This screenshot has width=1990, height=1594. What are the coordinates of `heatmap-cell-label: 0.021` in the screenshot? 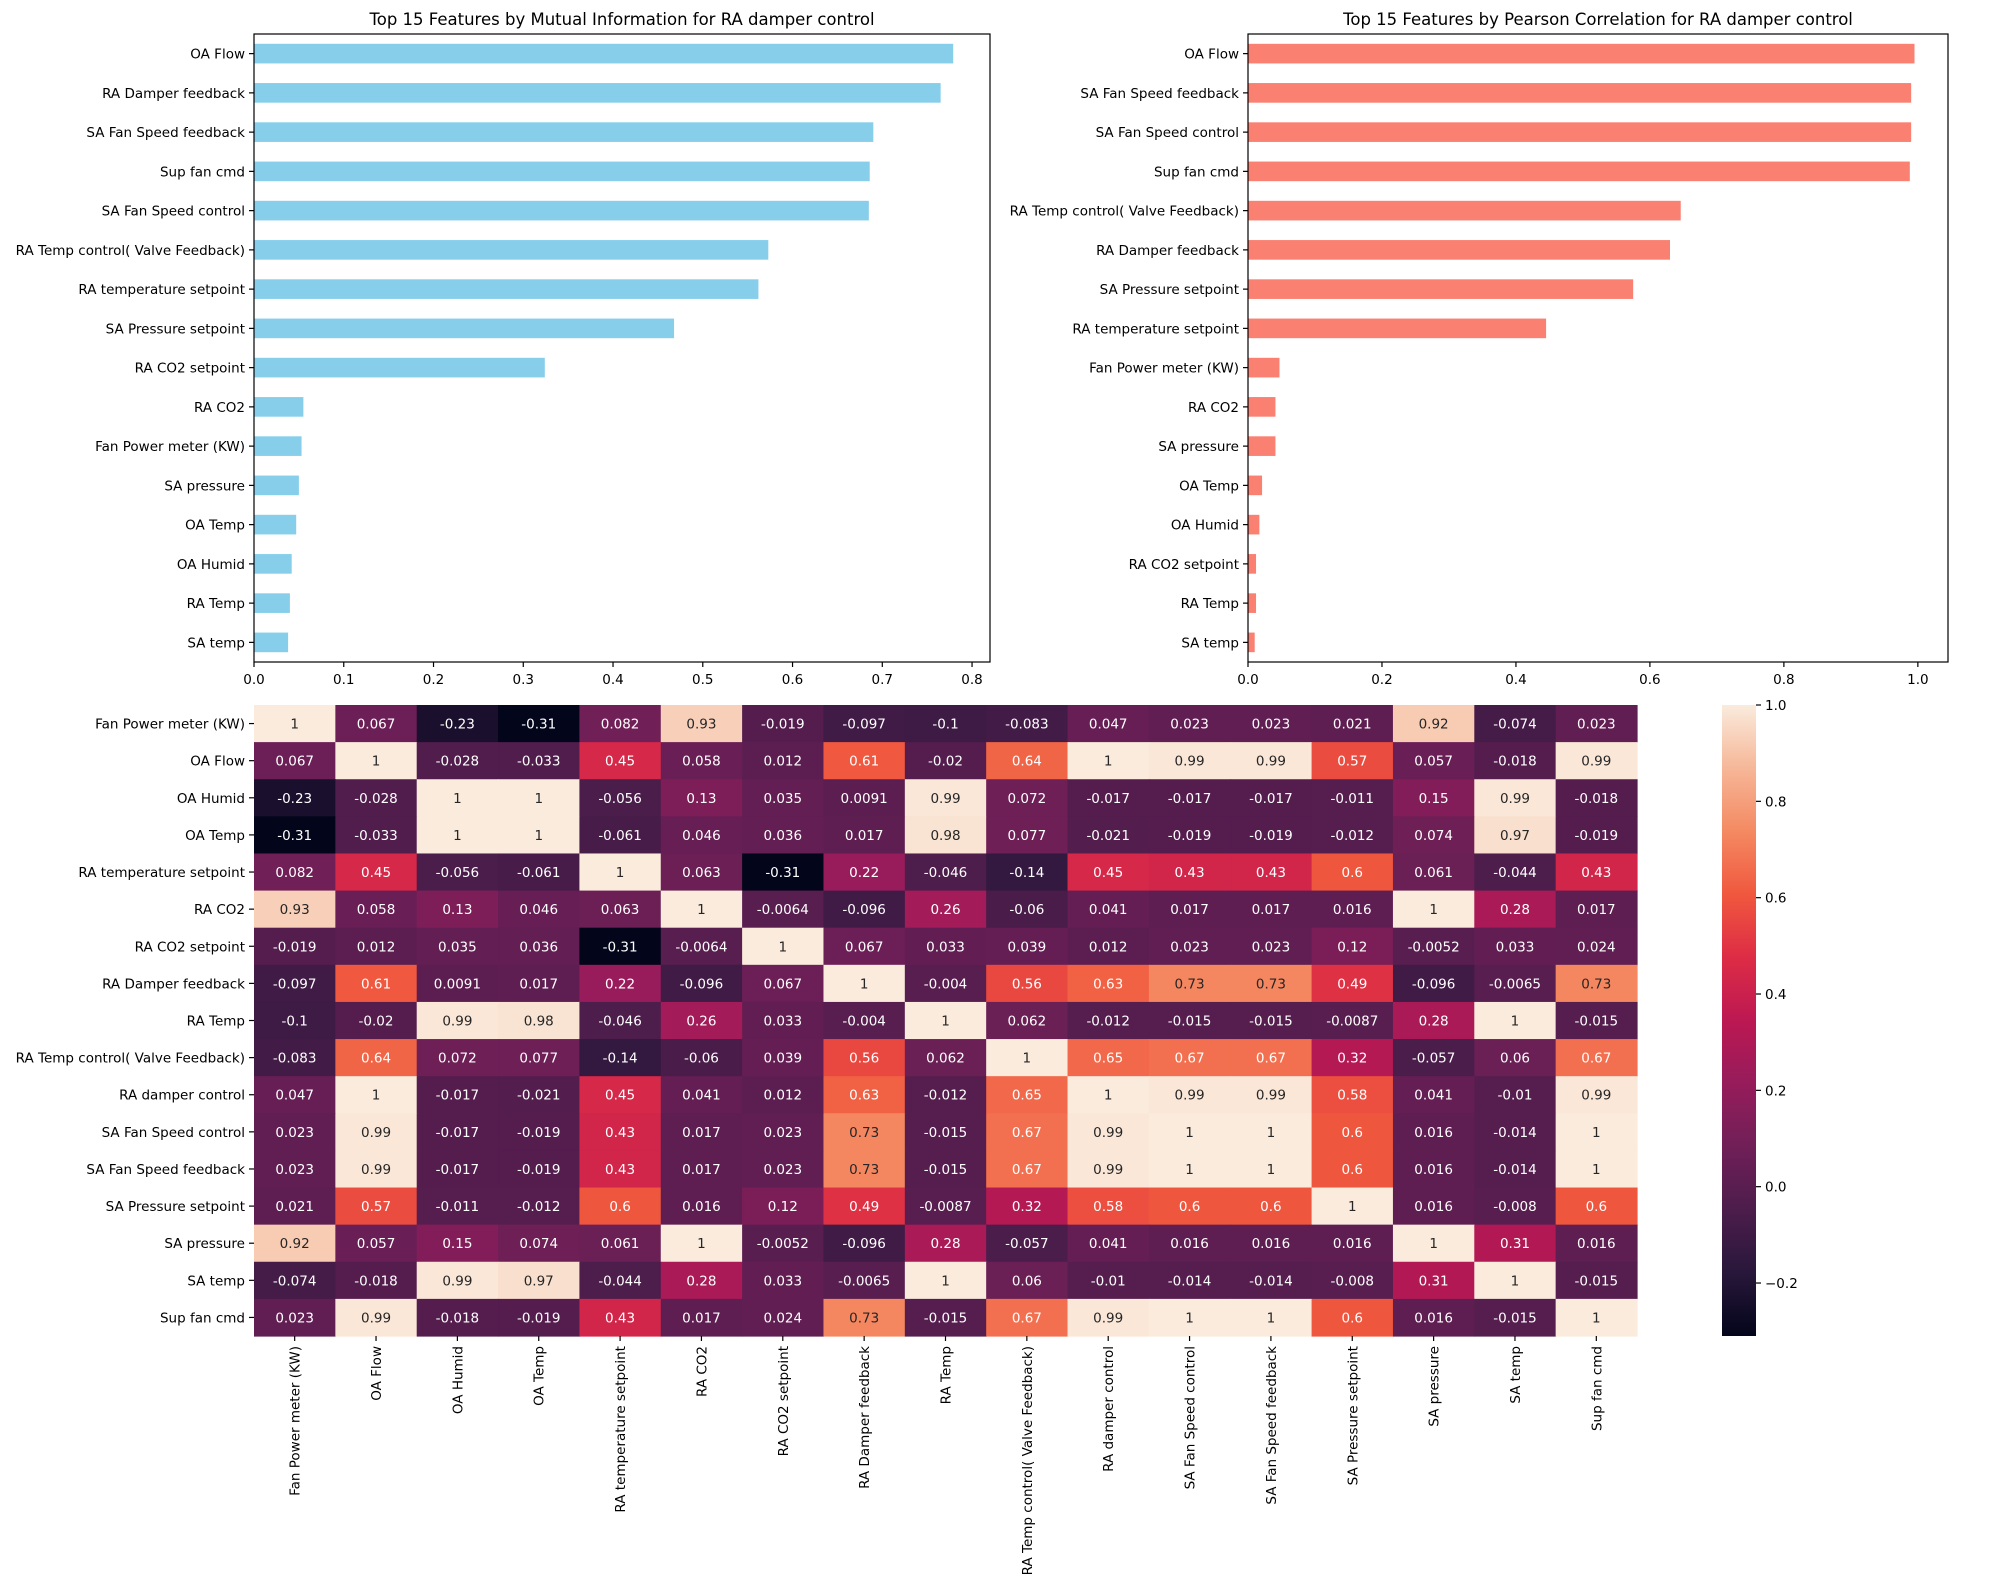 It's located at (1352, 725).